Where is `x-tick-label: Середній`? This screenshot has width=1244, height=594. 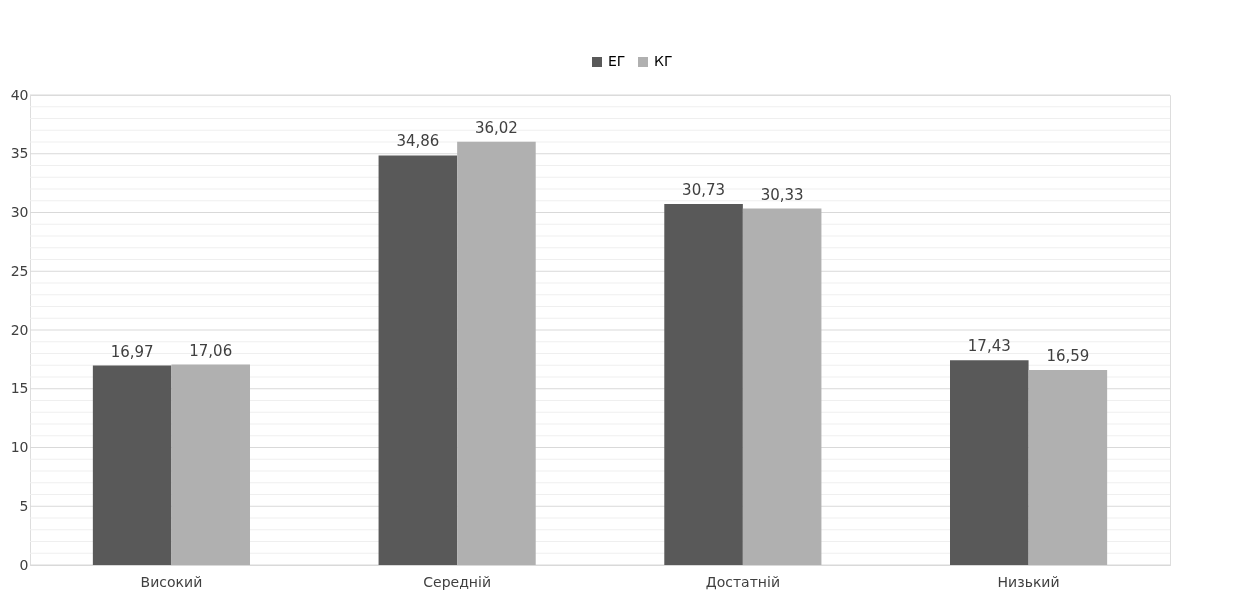 x-tick-label: Середній is located at coordinates (457, 581).